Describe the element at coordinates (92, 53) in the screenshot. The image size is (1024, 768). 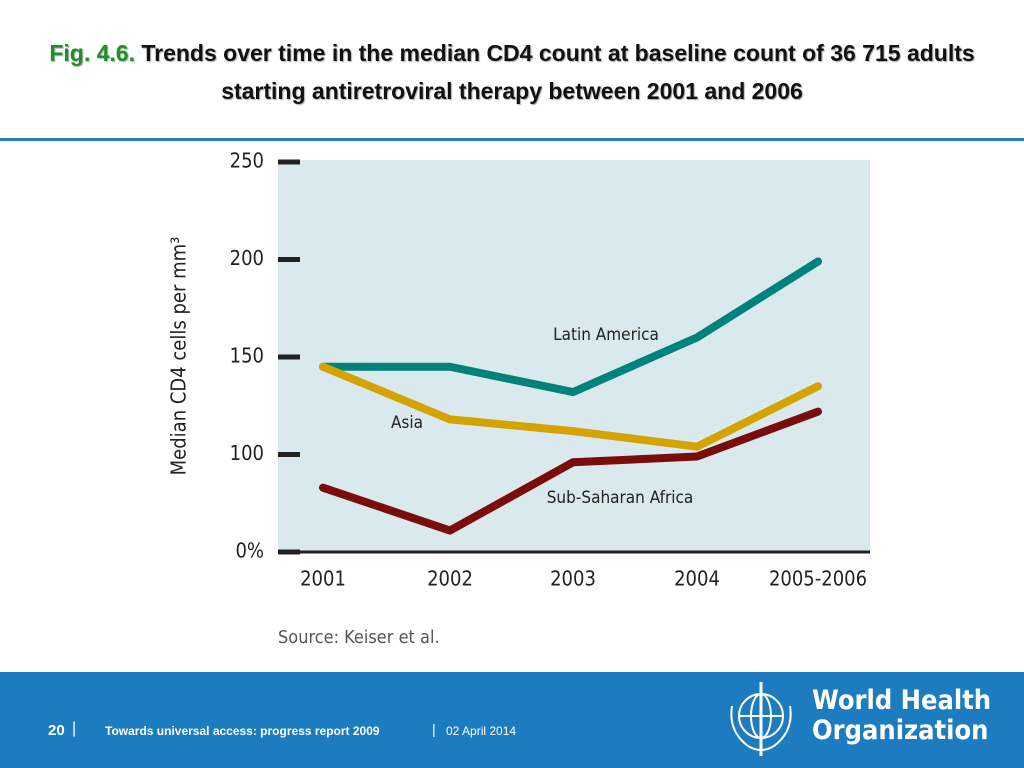
I see `figure-label: Fig. 4.6.` at that location.